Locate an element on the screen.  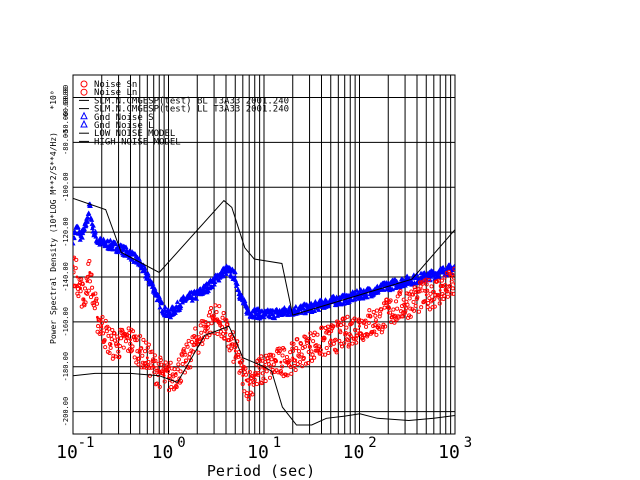
x-tick-label: 10 1 is located at coordinates (264, 449).